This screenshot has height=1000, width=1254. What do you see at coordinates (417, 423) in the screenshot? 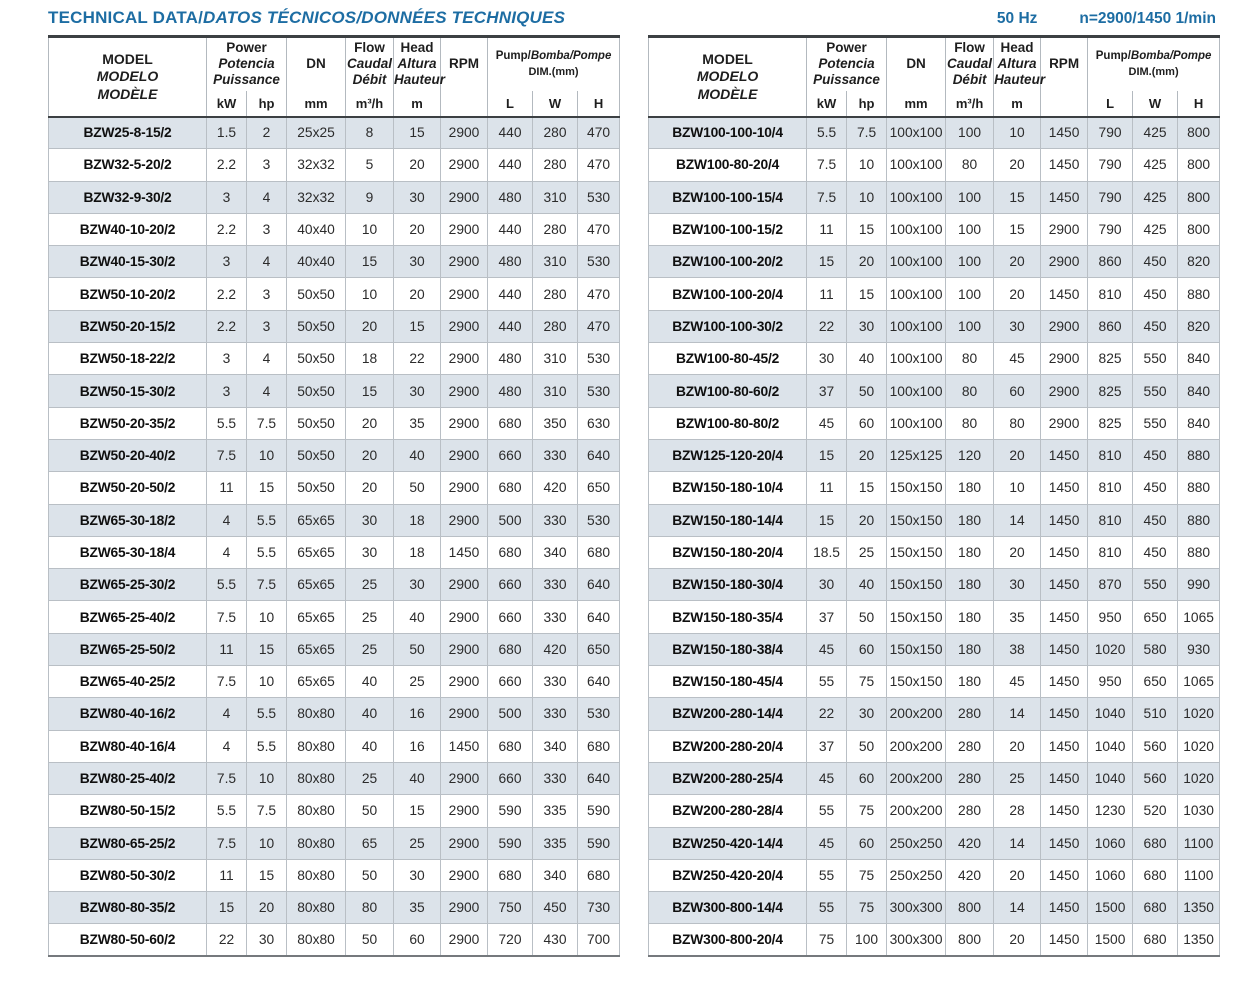
I see `value-cell: 35` at bounding box center [417, 423].